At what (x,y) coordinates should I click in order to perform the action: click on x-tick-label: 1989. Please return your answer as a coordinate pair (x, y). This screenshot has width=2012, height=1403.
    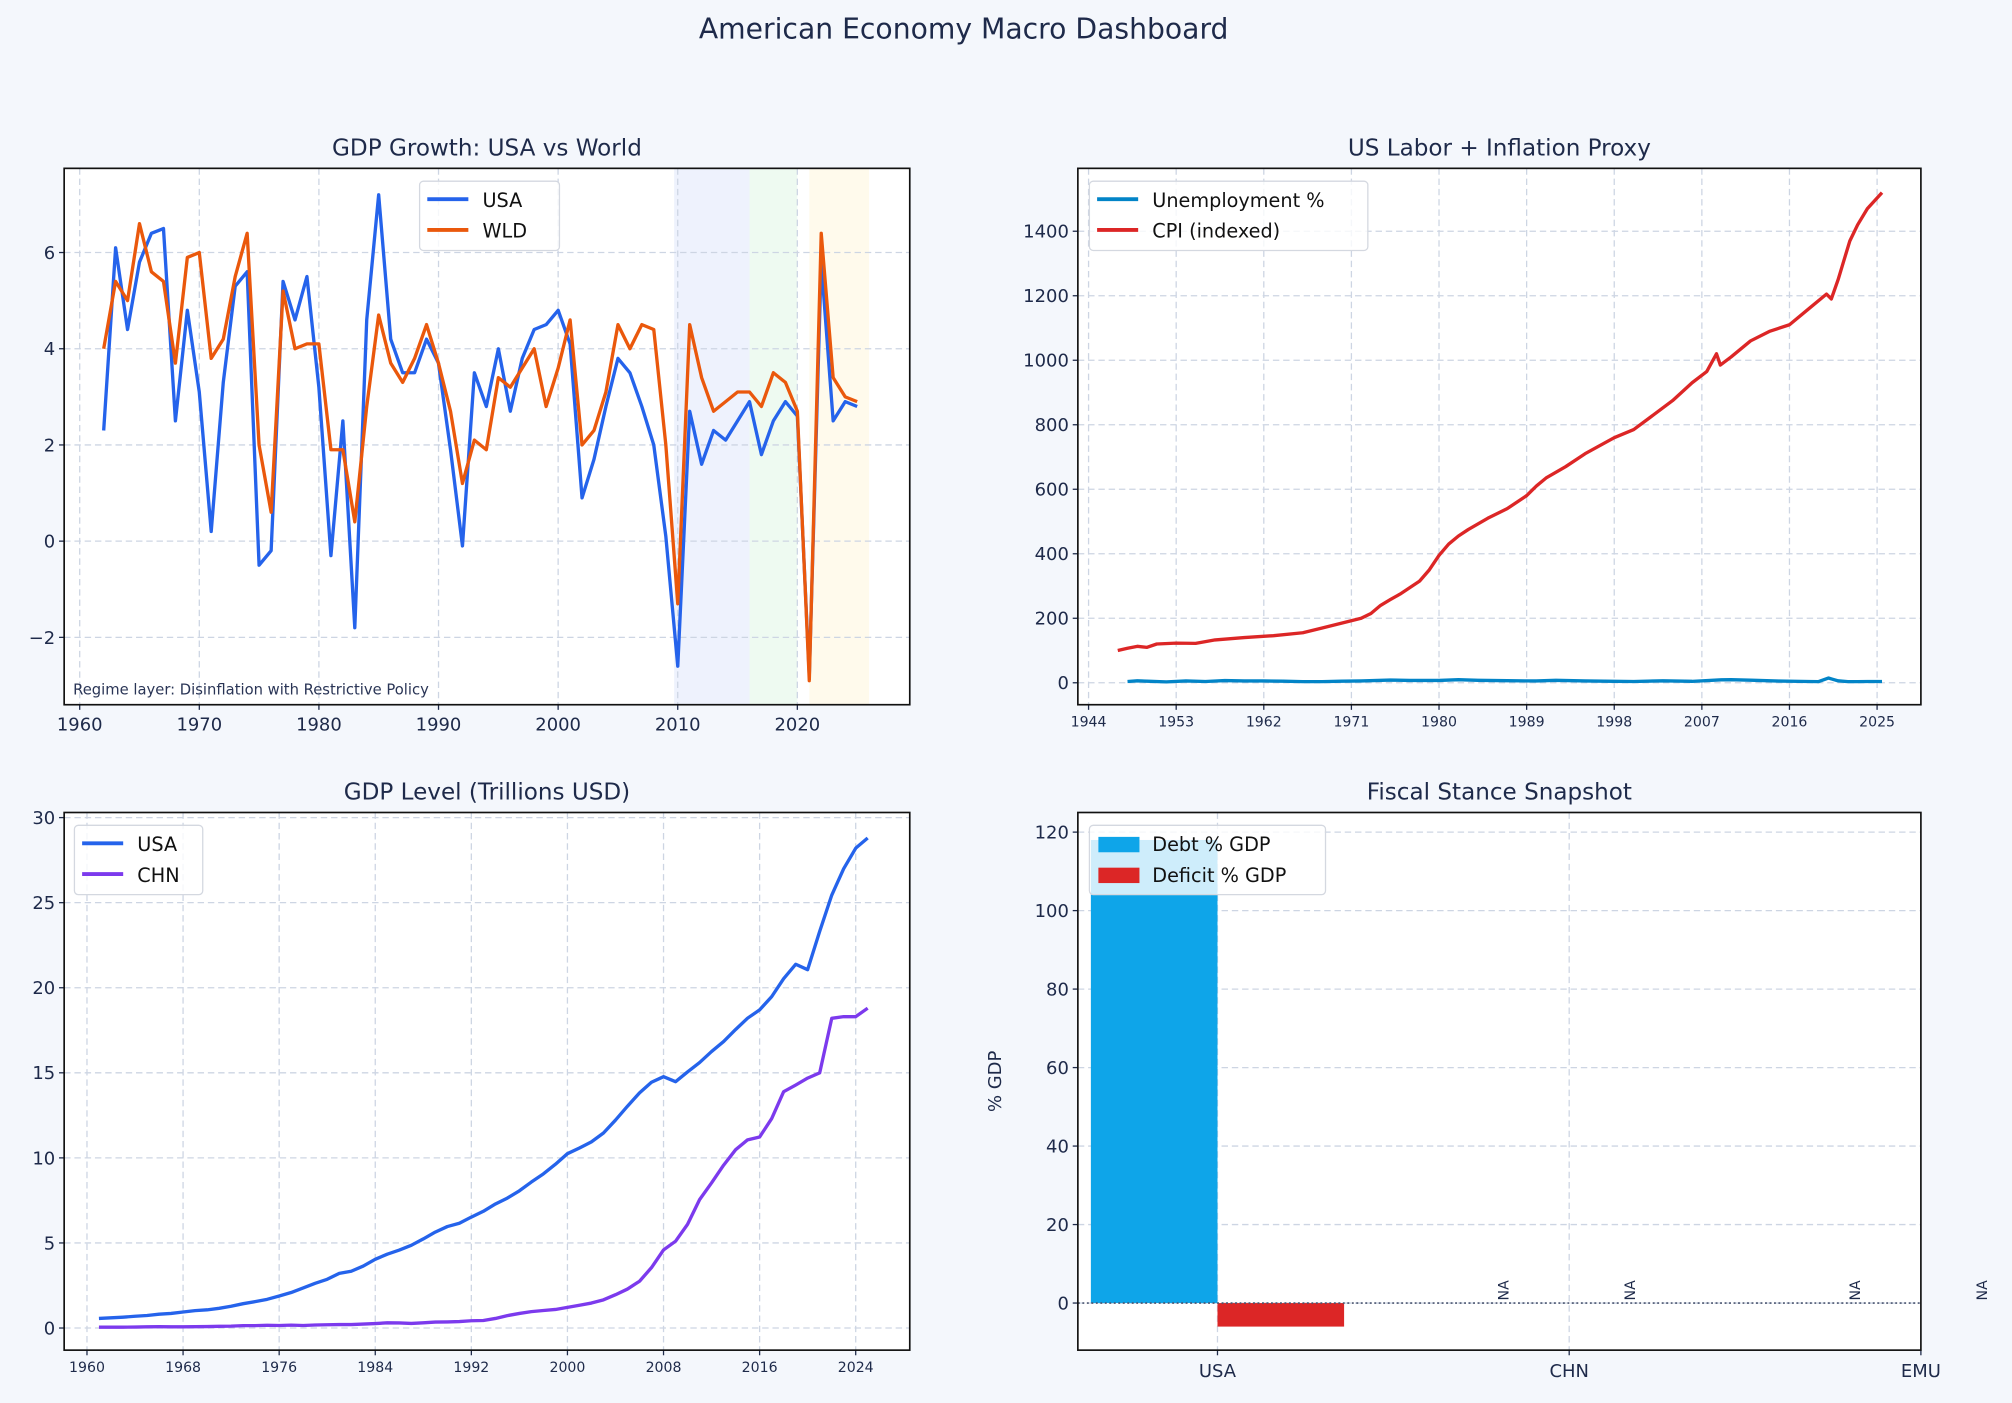
    Looking at the image, I should click on (1527, 723).